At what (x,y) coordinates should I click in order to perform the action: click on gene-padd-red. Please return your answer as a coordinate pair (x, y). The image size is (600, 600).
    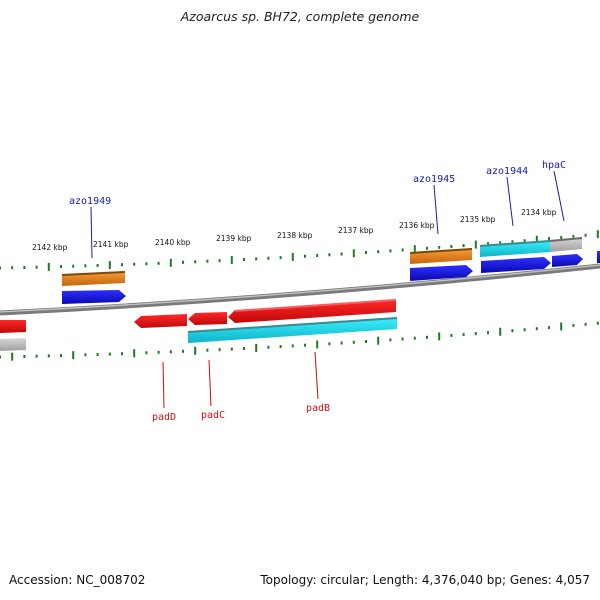
    Looking at the image, I should click on (160, 321).